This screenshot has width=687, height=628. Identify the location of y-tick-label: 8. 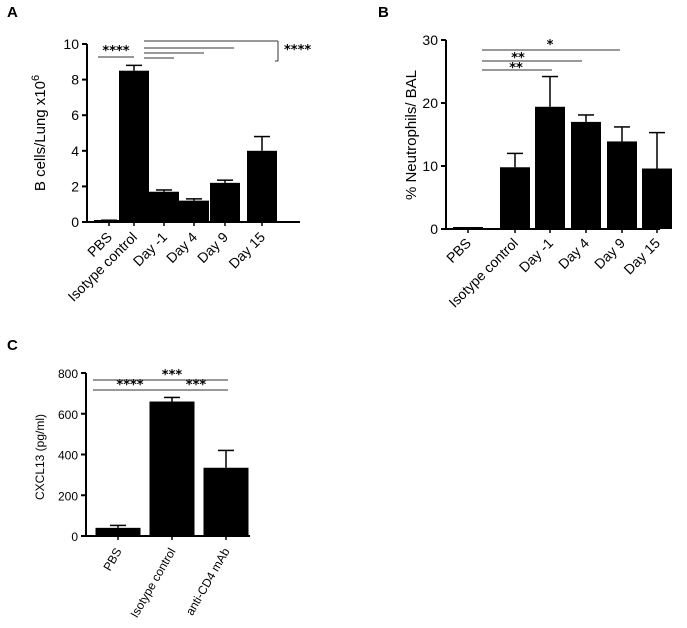
(75, 80).